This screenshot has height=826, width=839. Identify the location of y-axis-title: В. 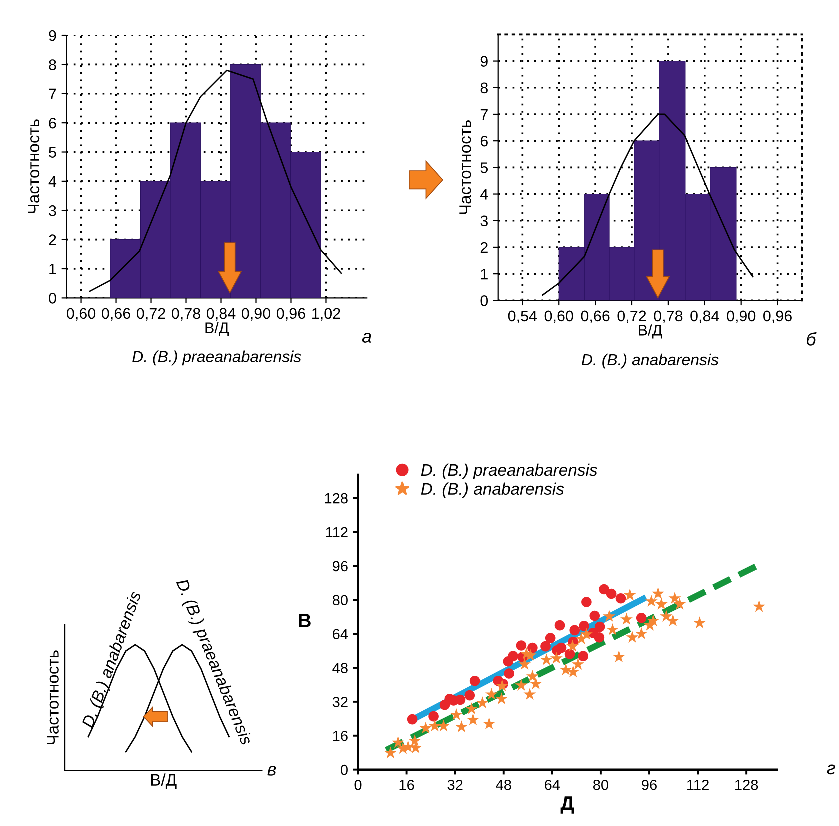
(305, 621).